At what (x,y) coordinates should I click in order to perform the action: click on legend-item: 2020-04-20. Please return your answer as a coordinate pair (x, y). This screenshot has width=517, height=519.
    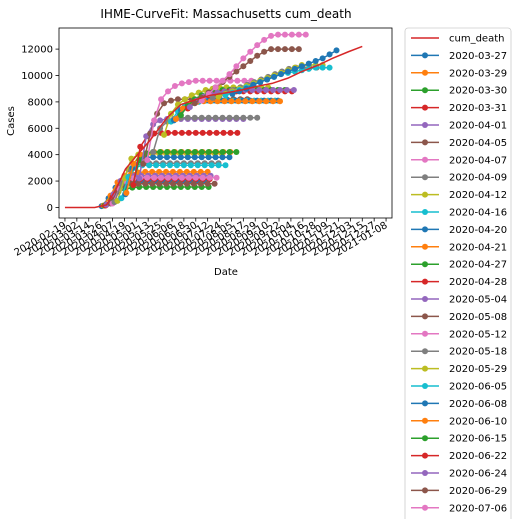
    Looking at the image, I should click on (459, 230).